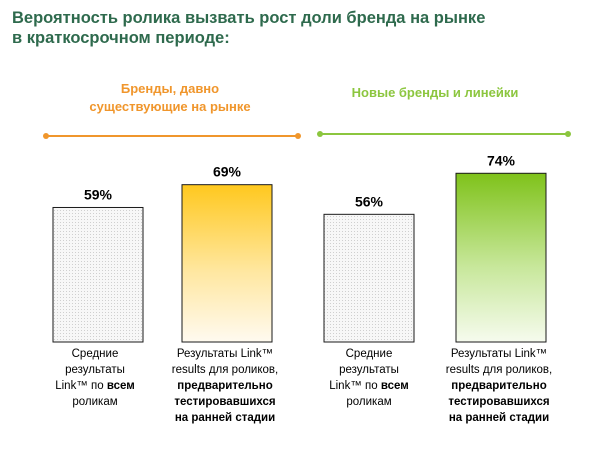 The width and height of the screenshot is (600, 450). Describe the element at coordinates (369, 278) in the screenshot. I see `bar-avg-new` at that location.